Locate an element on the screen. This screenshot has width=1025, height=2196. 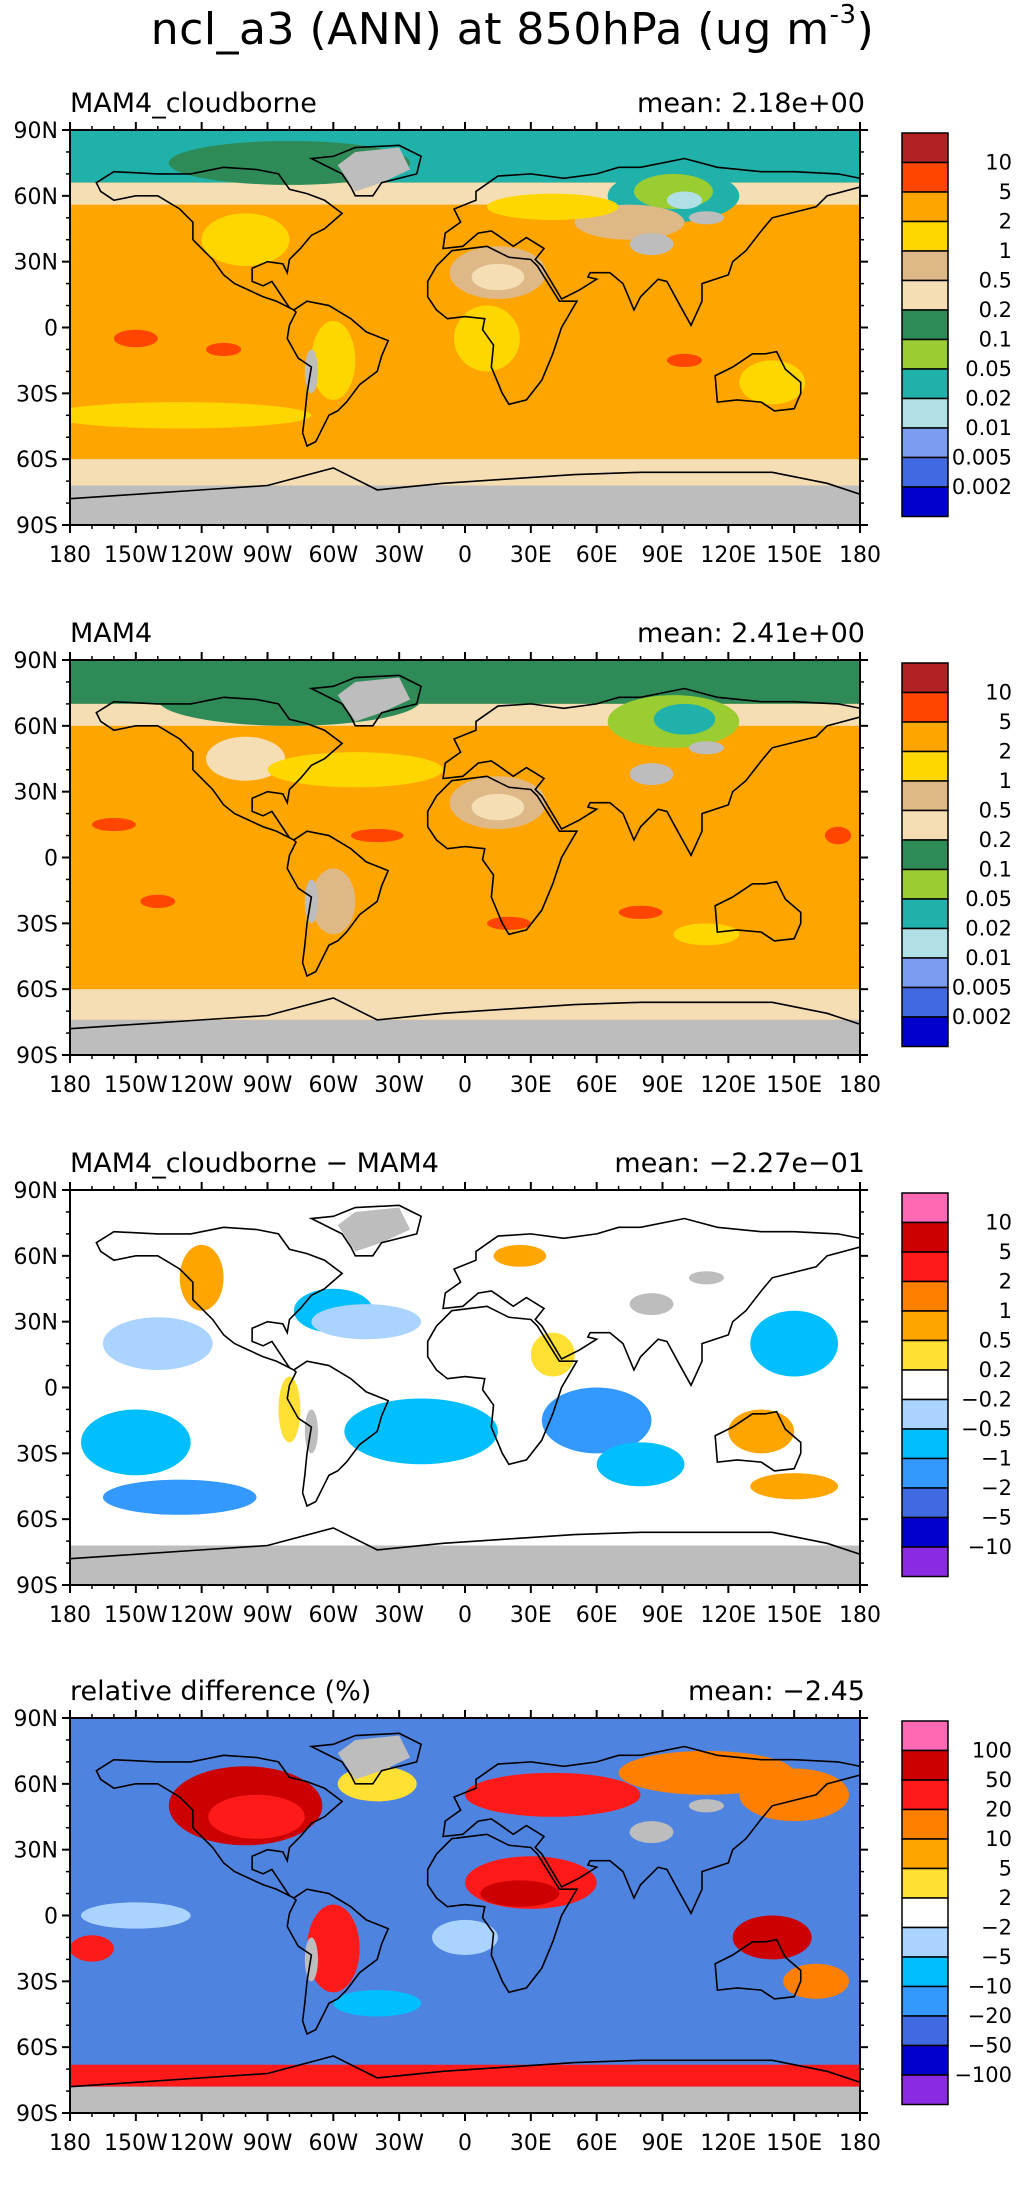
legend-level-label: 100 is located at coordinates (992, 1751).